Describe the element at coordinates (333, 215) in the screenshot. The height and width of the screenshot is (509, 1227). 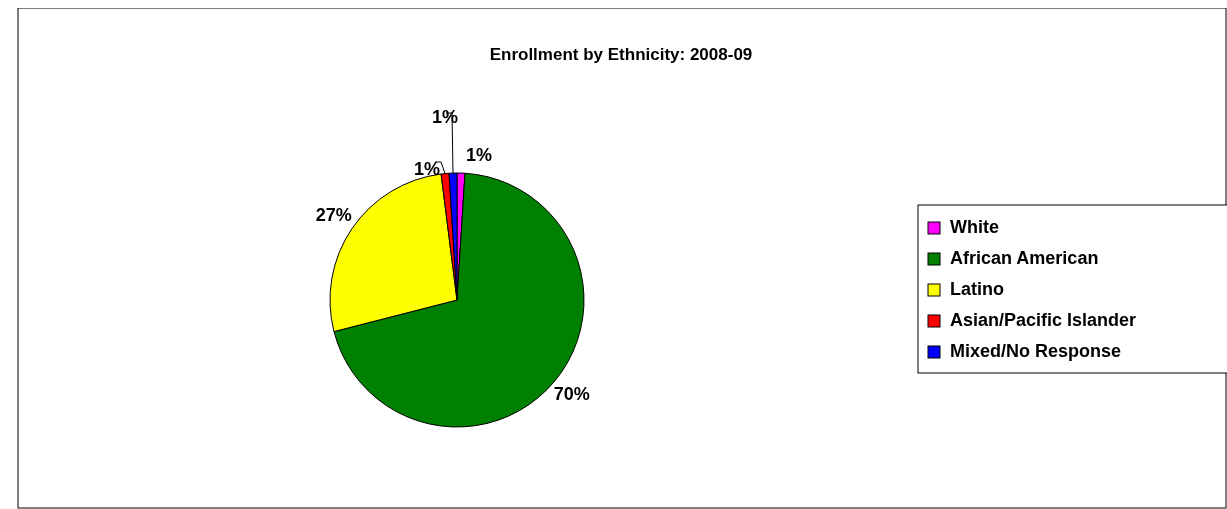
I see `data-label: 27%` at that location.